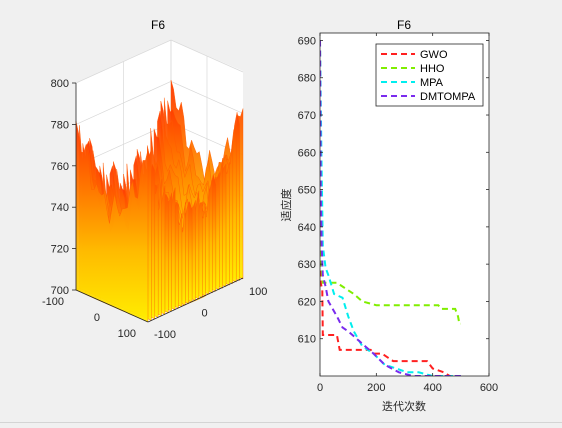  Describe the element at coordinates (307, 79) in the screenshot. I see `y-tick-label: 680` at that location.